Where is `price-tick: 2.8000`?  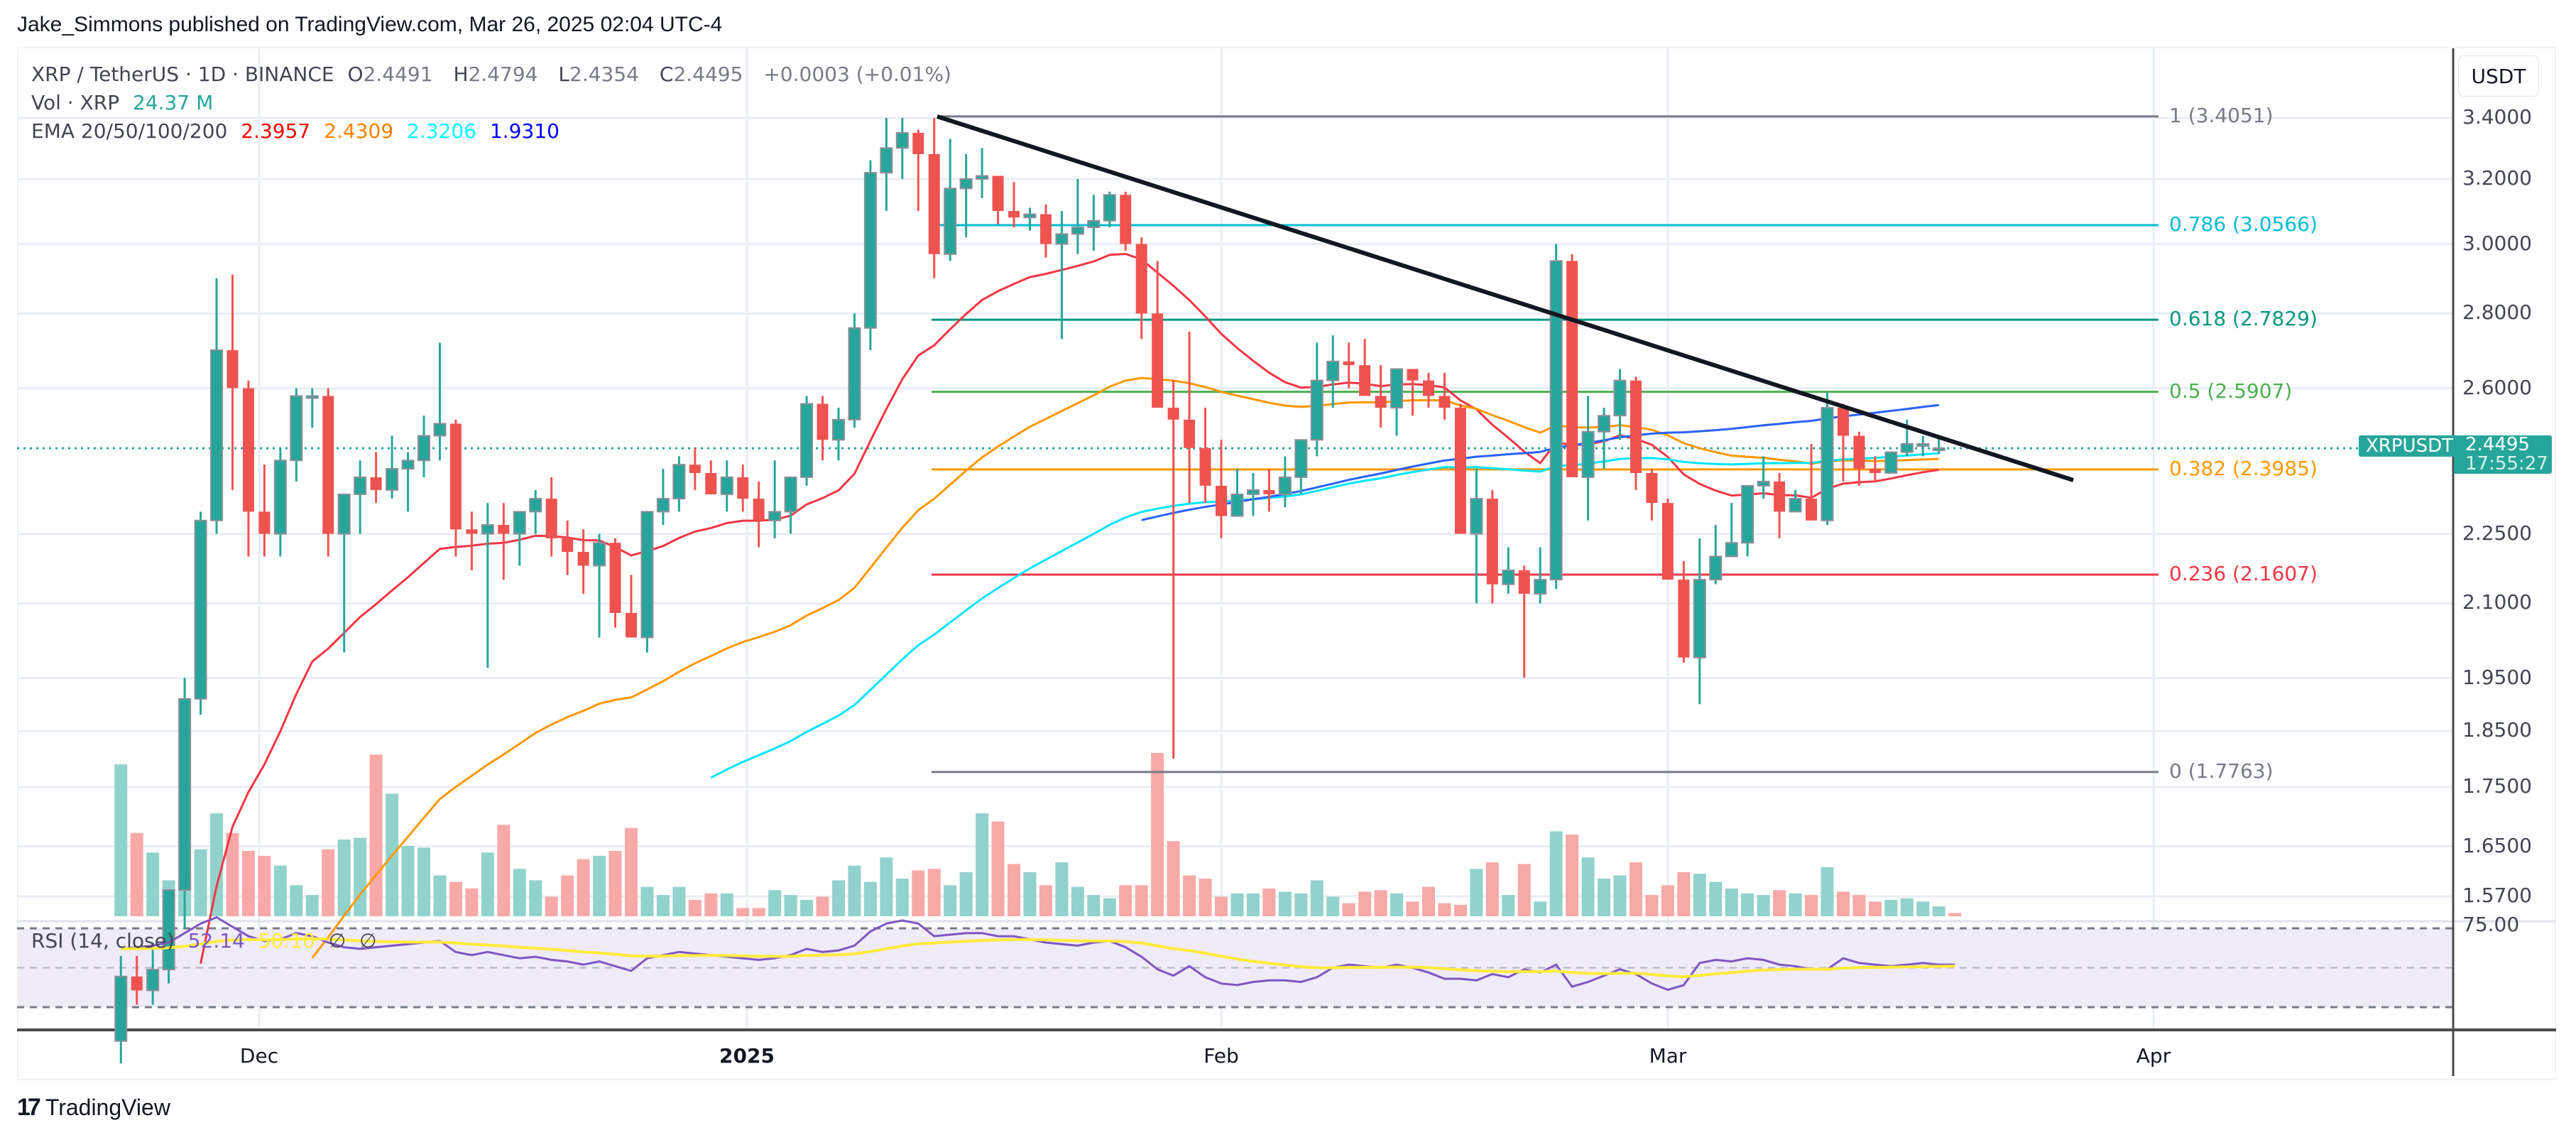
price-tick: 2.8000 is located at coordinates (2497, 312).